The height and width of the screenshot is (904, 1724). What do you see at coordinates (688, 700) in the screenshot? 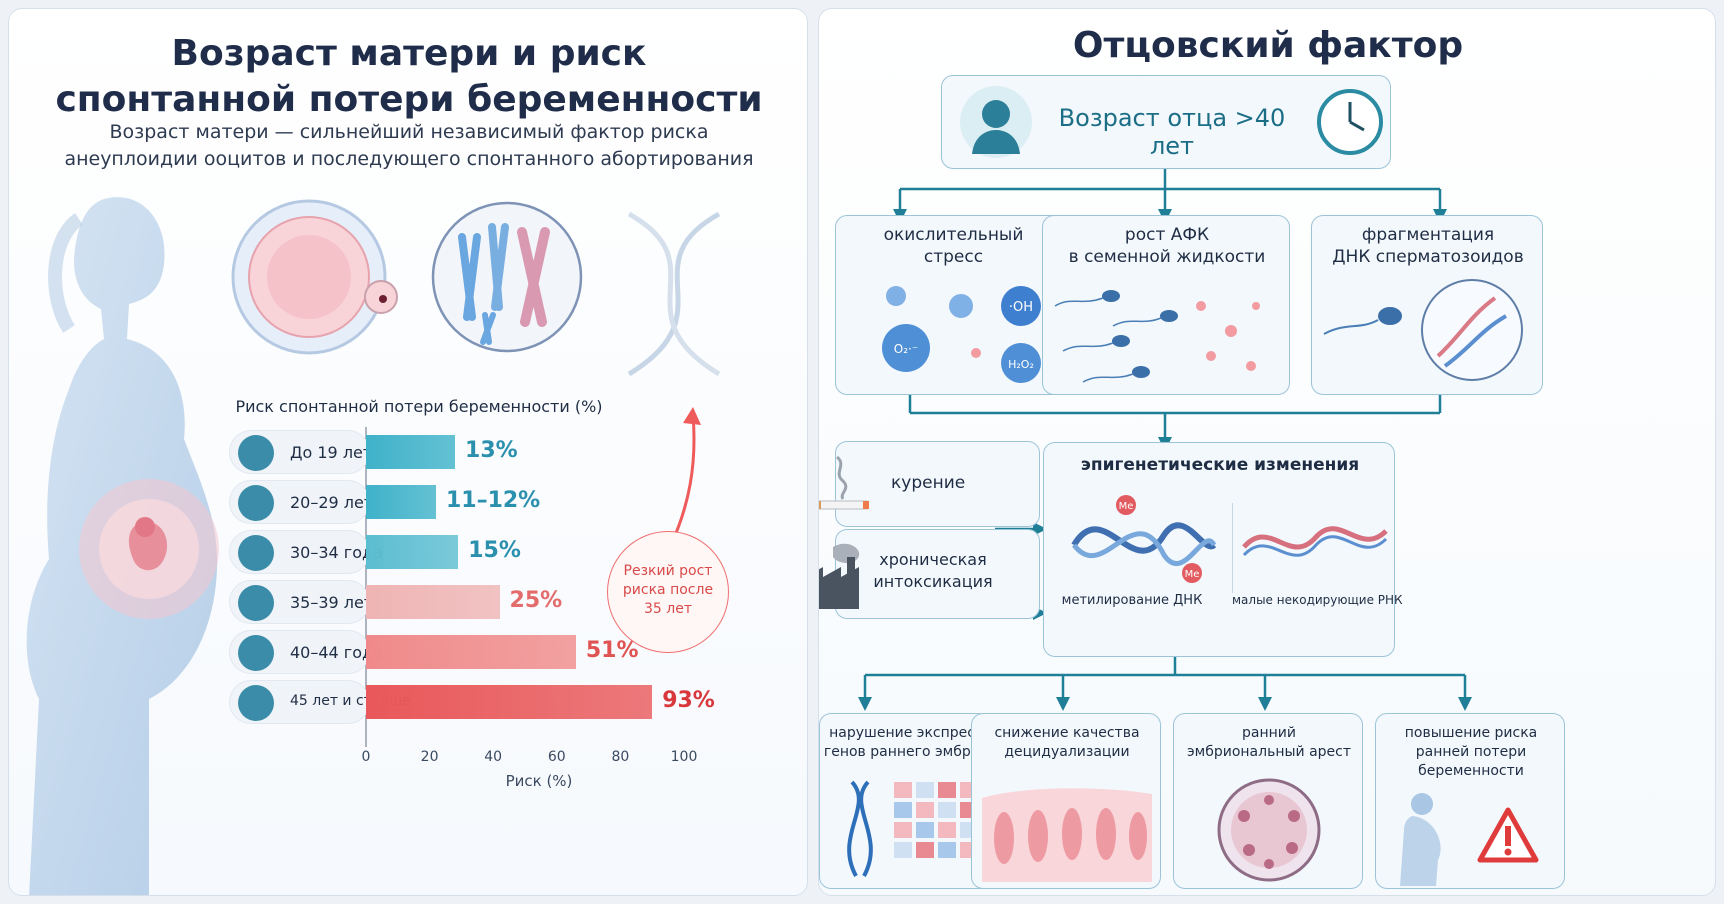
I see `risk-value-label: 93%` at bounding box center [688, 700].